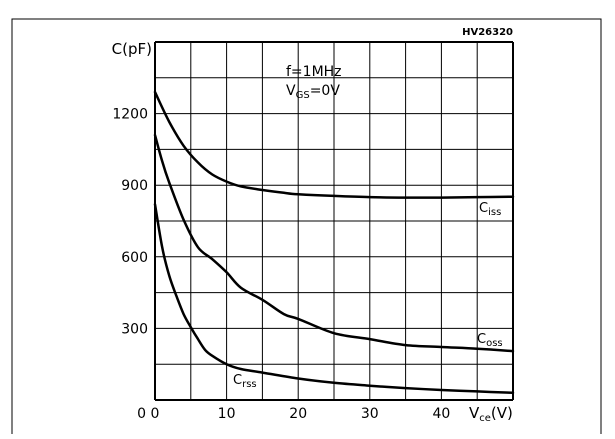 The height and width of the screenshot is (439, 615). I want to click on x-tick-label: 40, so click(441, 414).